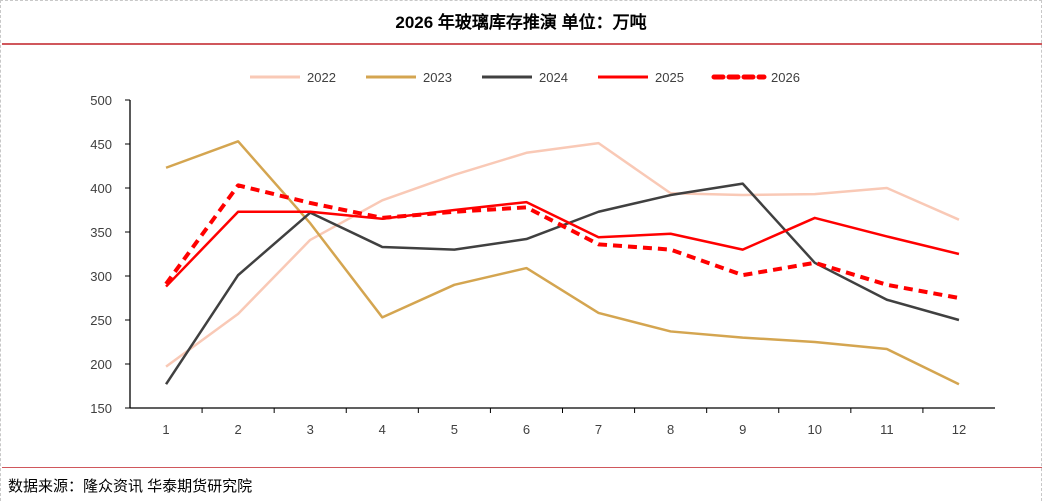  I want to click on legend-label: 2023, so click(437, 77).